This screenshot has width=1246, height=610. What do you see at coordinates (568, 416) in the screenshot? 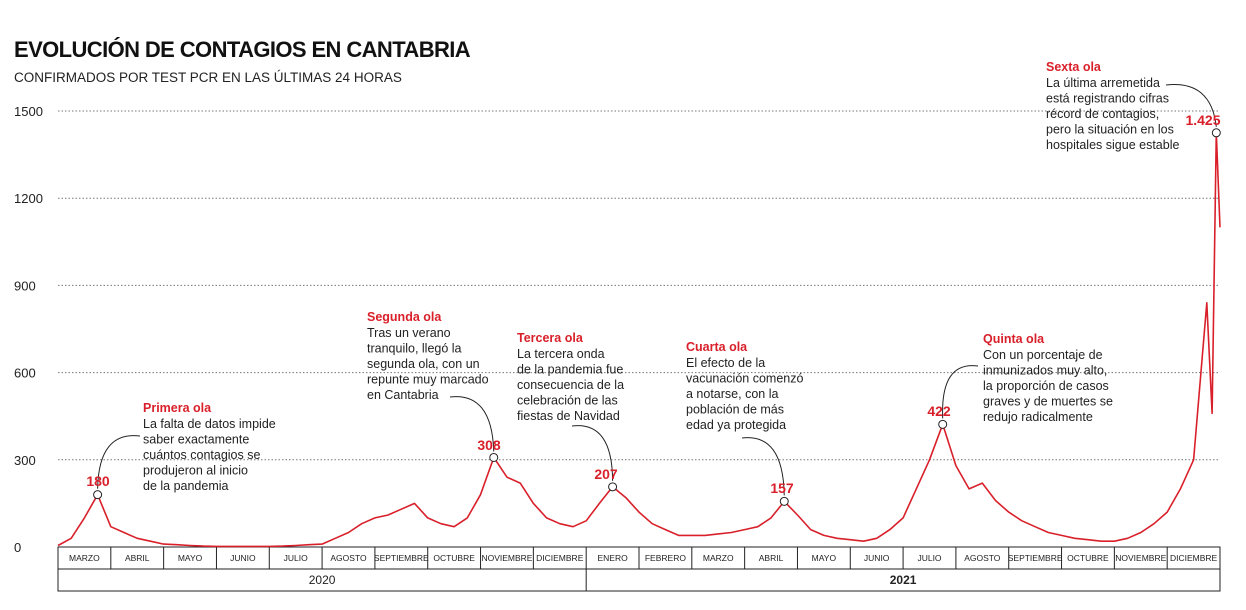
I see `annotation-text: fiestas de Navidad` at bounding box center [568, 416].